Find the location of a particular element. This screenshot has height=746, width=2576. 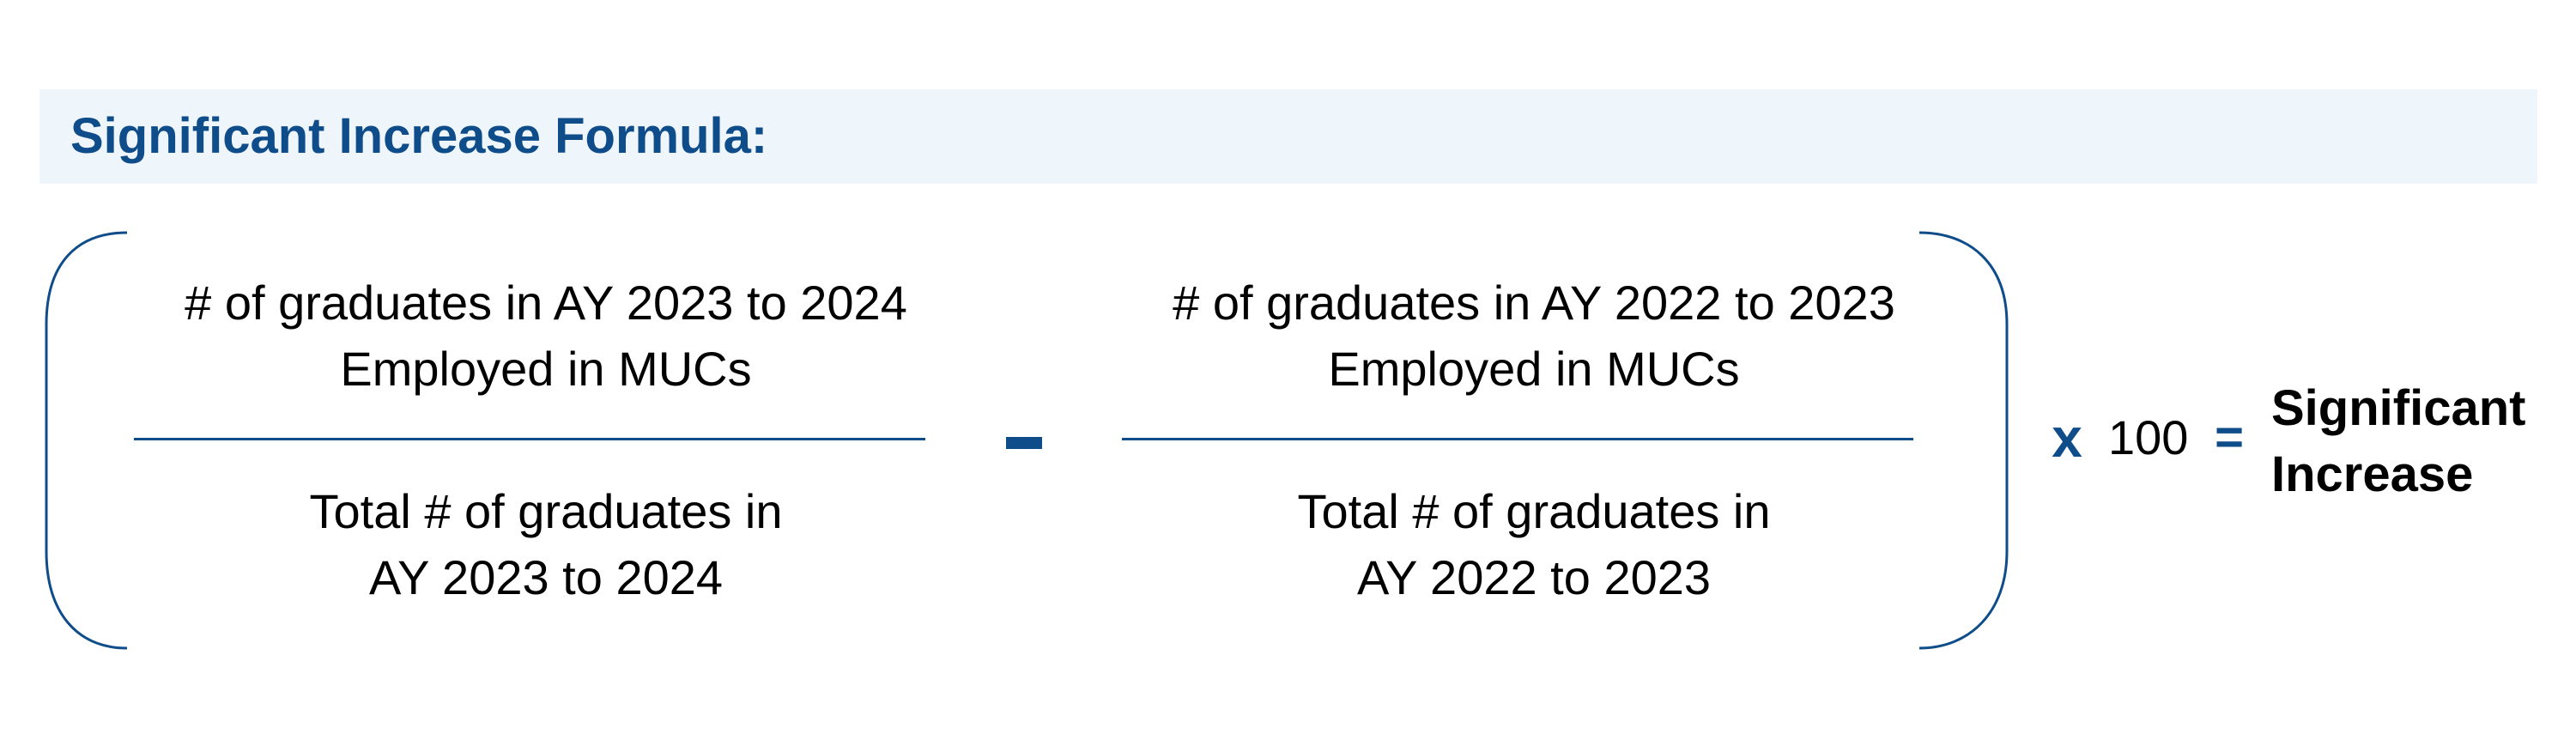

left-numerator-line-2: Employed in MUCs is located at coordinates (546, 369).